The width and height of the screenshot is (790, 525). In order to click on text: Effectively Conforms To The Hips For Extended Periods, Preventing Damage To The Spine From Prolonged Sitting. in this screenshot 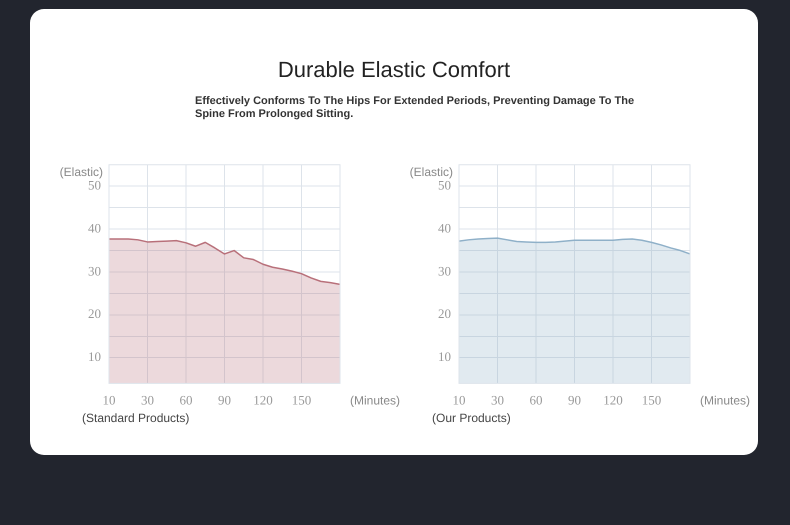, I will do `click(415, 108)`.